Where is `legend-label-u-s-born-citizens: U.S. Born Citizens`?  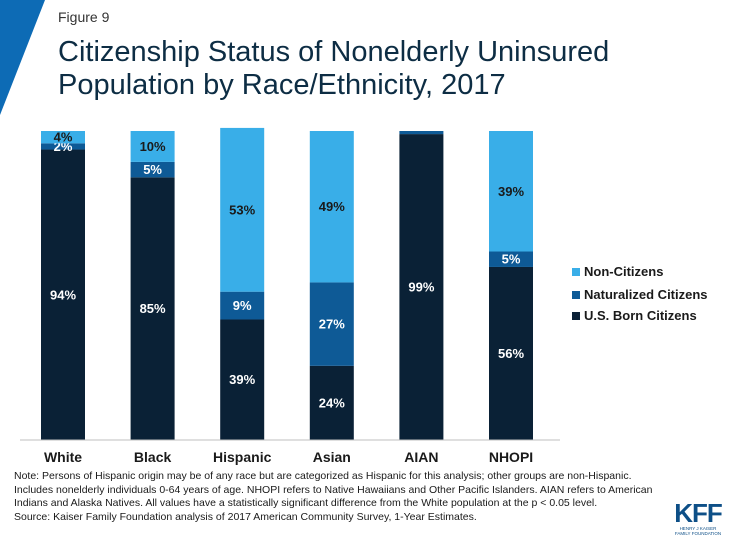 legend-label-u-s-born-citizens: U.S. Born Citizens is located at coordinates (640, 315).